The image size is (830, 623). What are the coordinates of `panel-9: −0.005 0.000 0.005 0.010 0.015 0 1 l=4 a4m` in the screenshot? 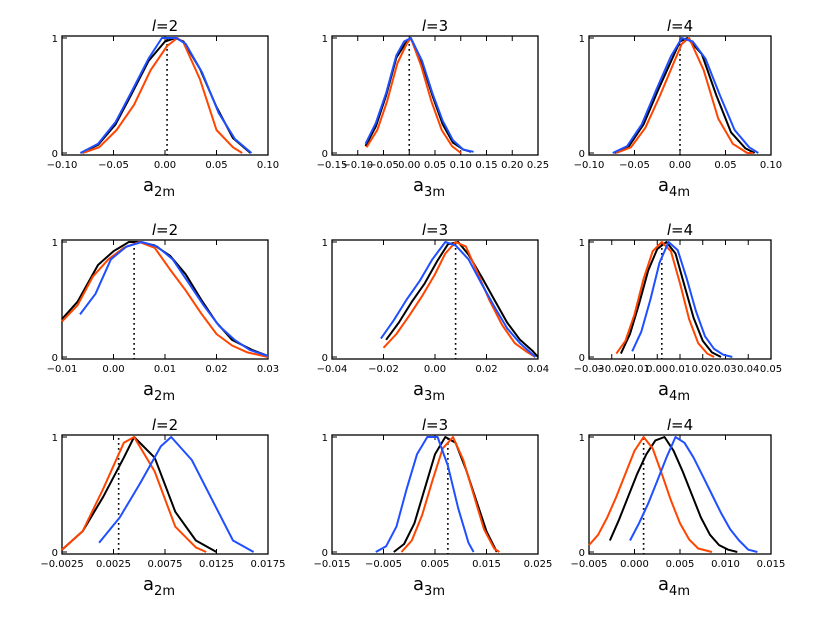 It's located at (677, 507).